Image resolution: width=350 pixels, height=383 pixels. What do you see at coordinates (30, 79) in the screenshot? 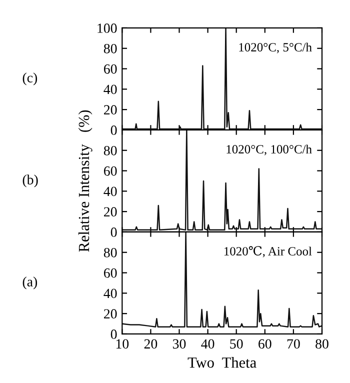
I see `text: (c)` at bounding box center [30, 79].